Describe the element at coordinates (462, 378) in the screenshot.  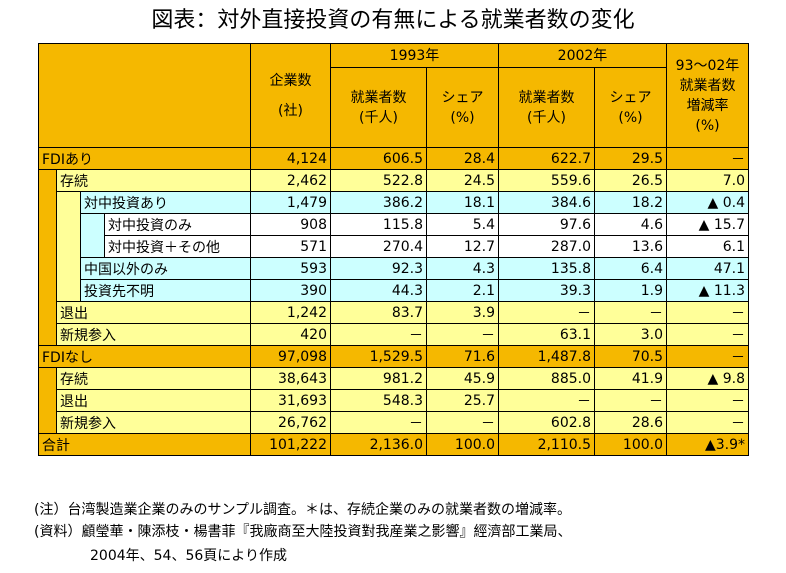
I see `cell-s93: 45.9` at that location.